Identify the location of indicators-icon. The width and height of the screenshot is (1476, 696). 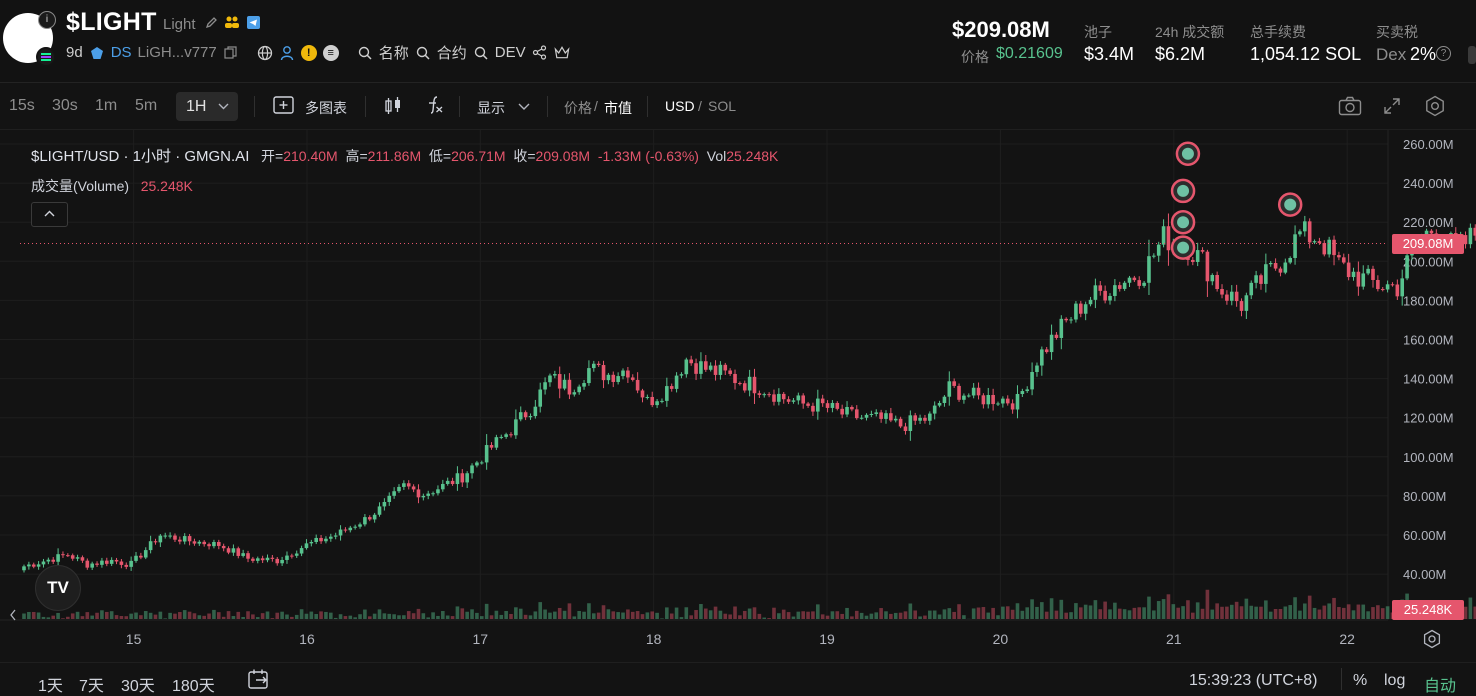
(434, 105).